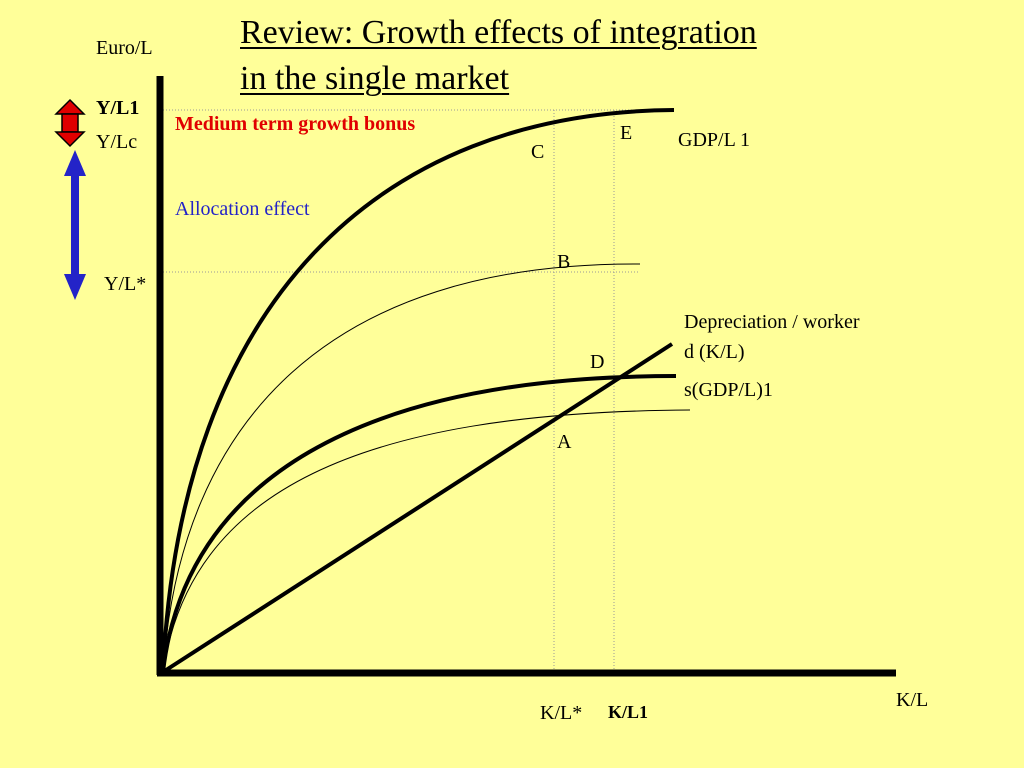 The image size is (1024, 768). I want to click on depreciation-label-line-2: d (K/L), so click(714, 352).